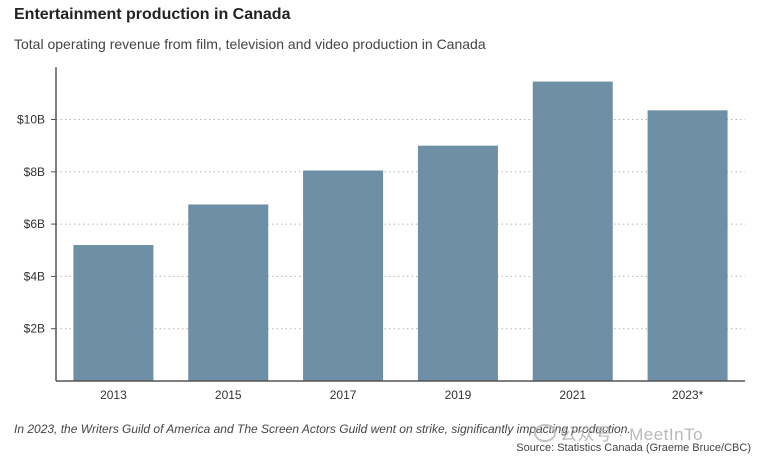  Describe the element at coordinates (688, 395) in the screenshot. I see `x-tick-label: 2023*` at that location.